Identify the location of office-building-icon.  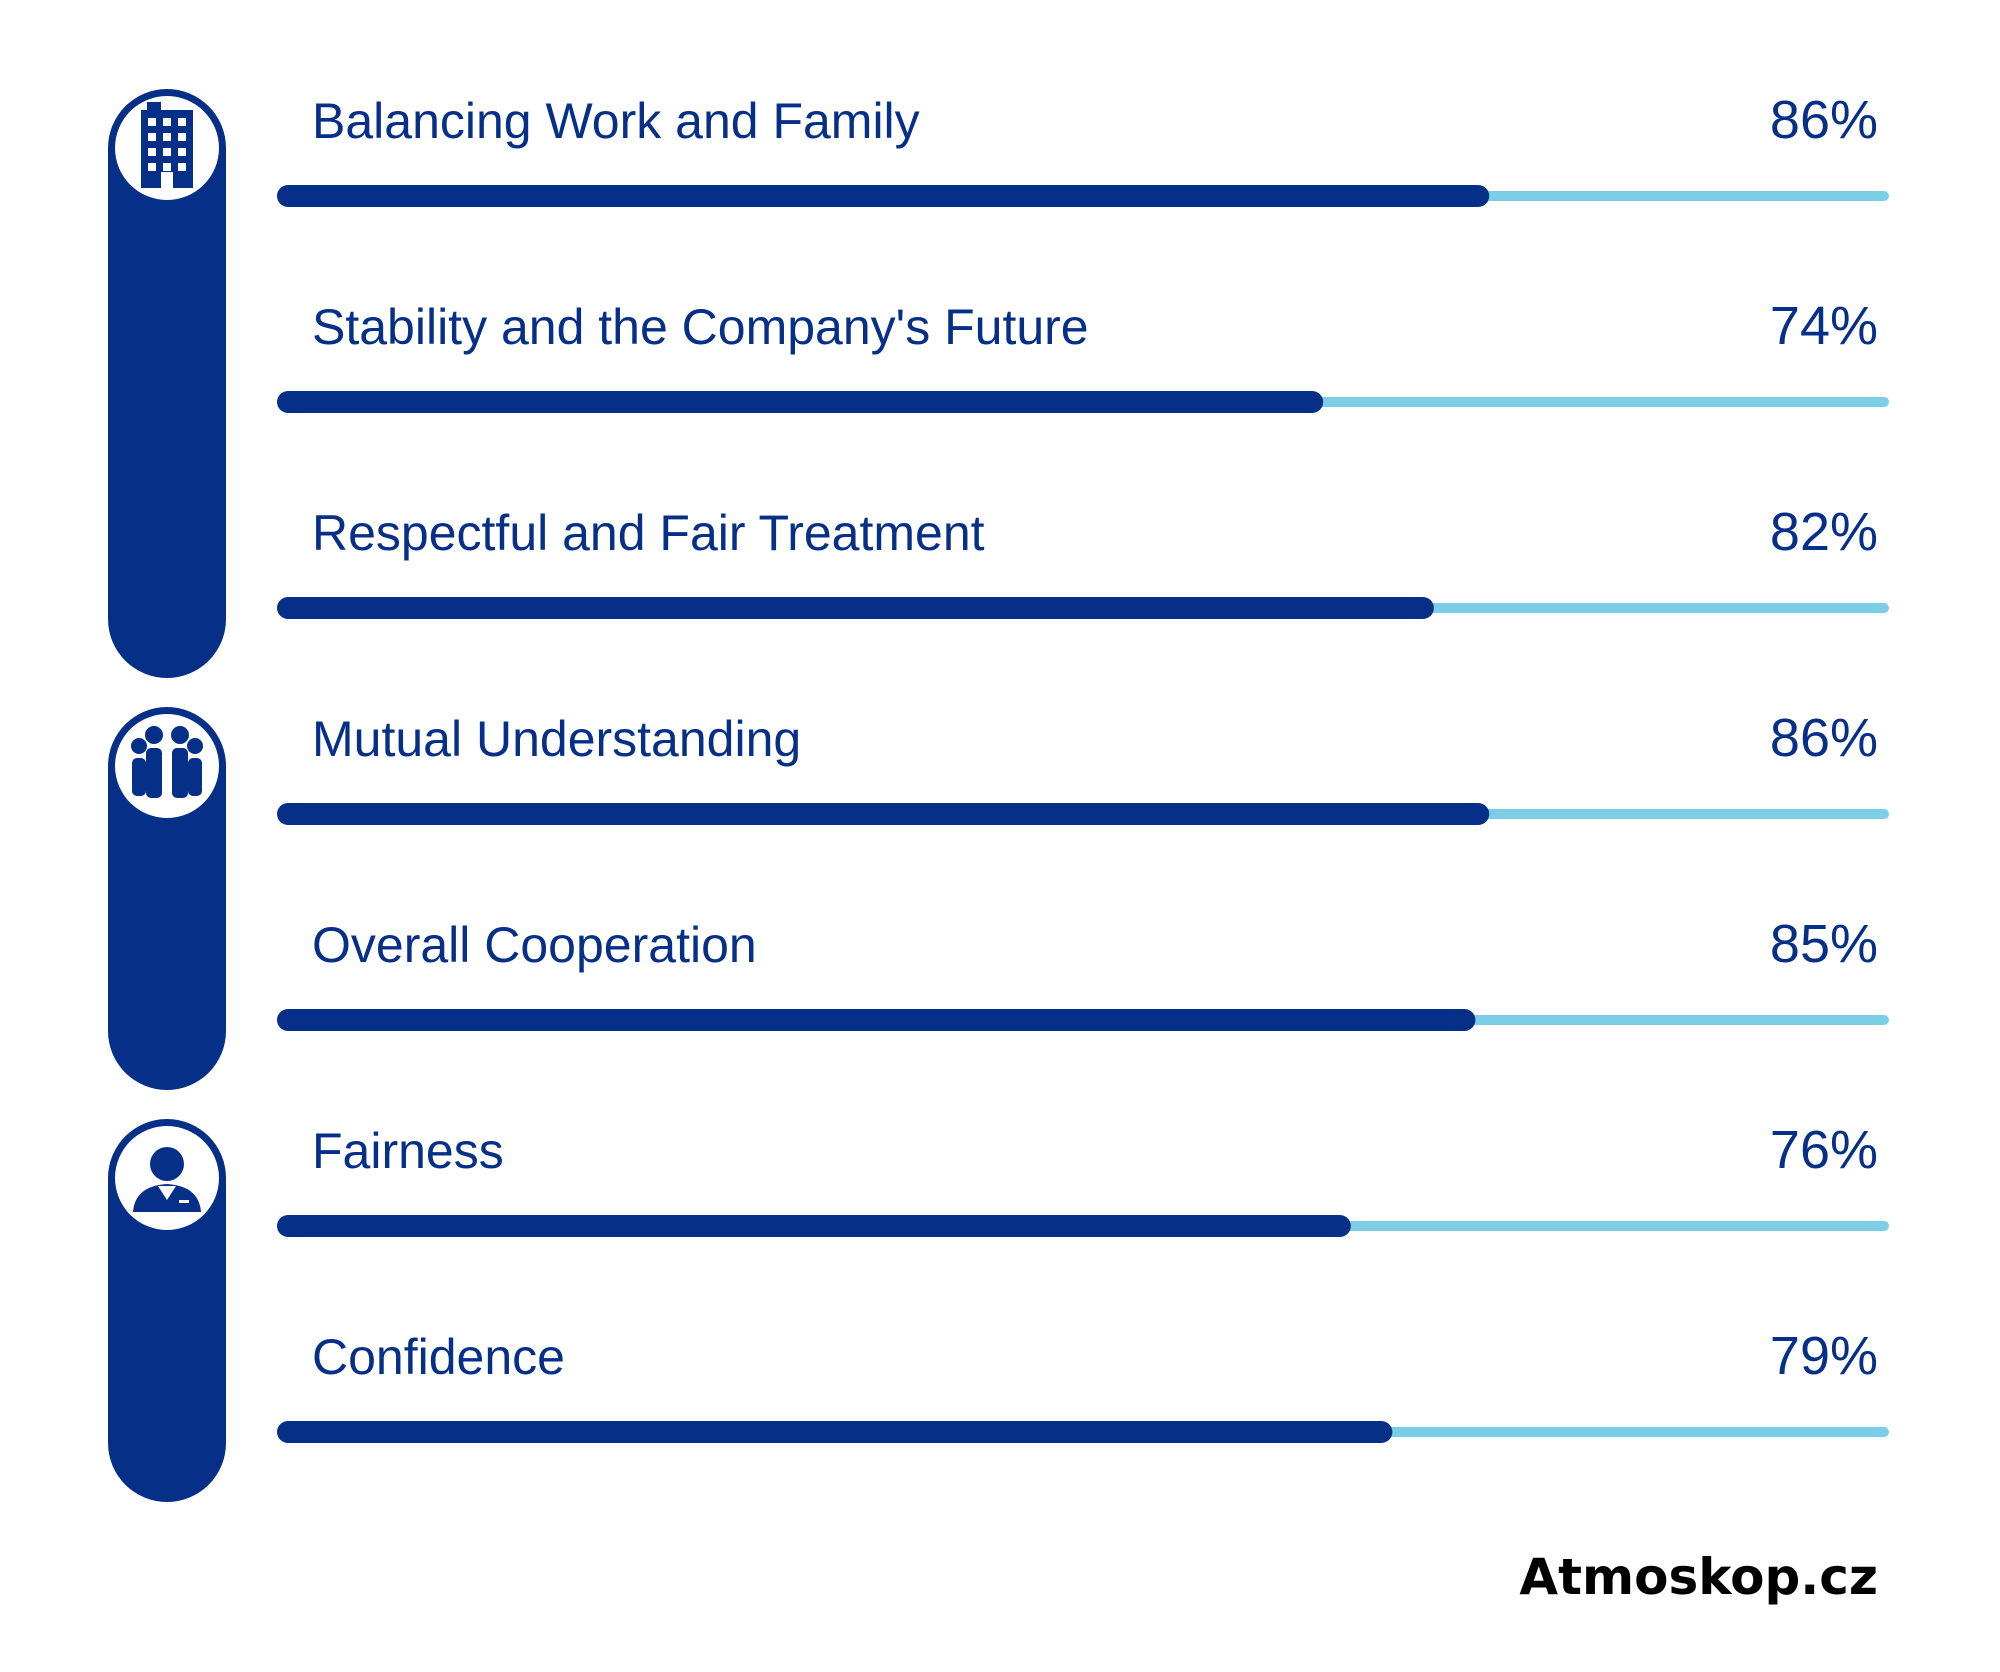
(167, 145).